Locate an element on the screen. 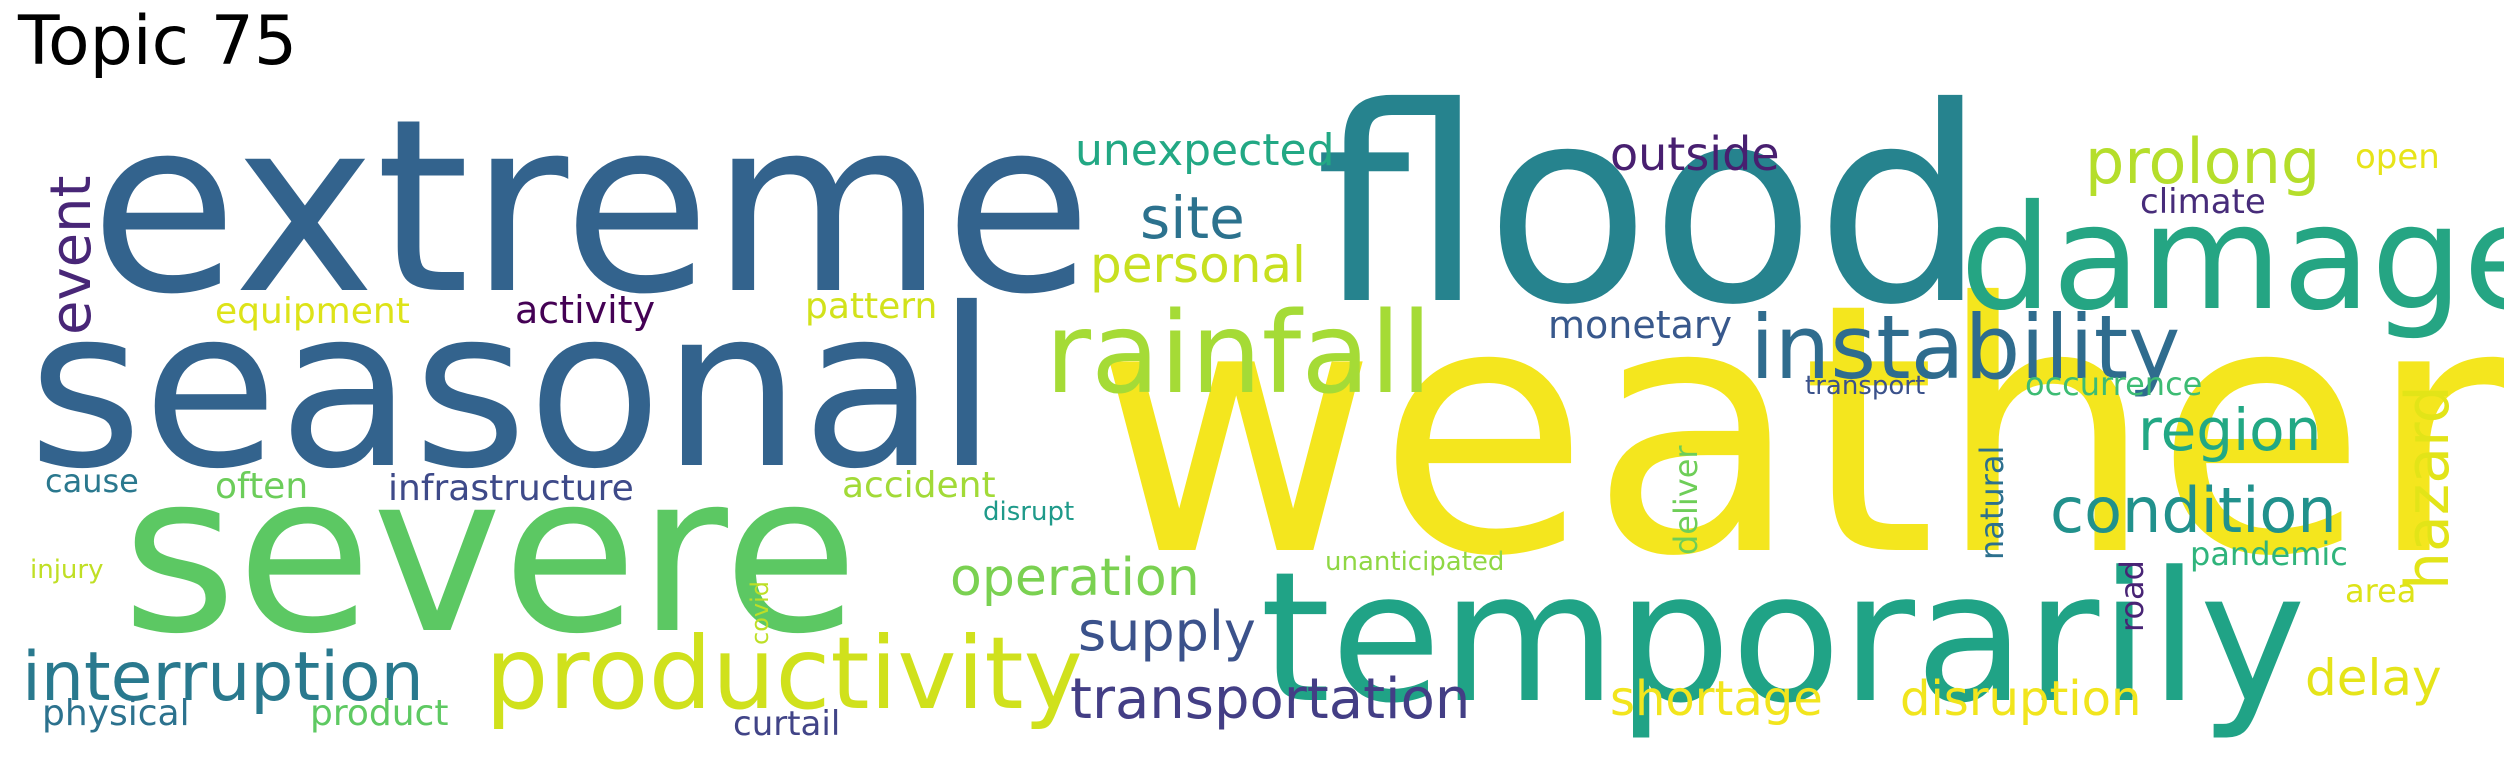 The height and width of the screenshot is (764, 2504). word-operation: operation is located at coordinates (1075, 578).